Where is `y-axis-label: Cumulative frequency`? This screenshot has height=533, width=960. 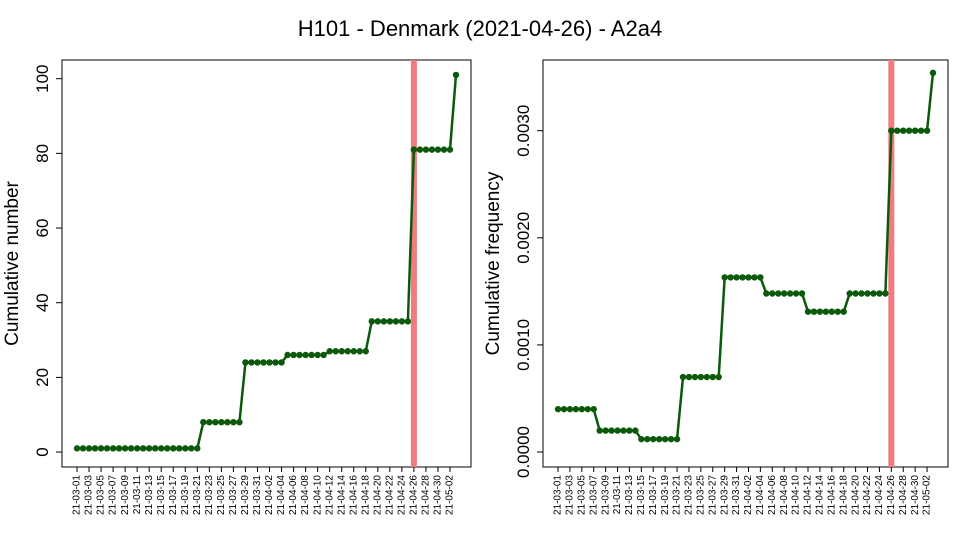
y-axis-label: Cumulative frequency is located at coordinates (493, 263).